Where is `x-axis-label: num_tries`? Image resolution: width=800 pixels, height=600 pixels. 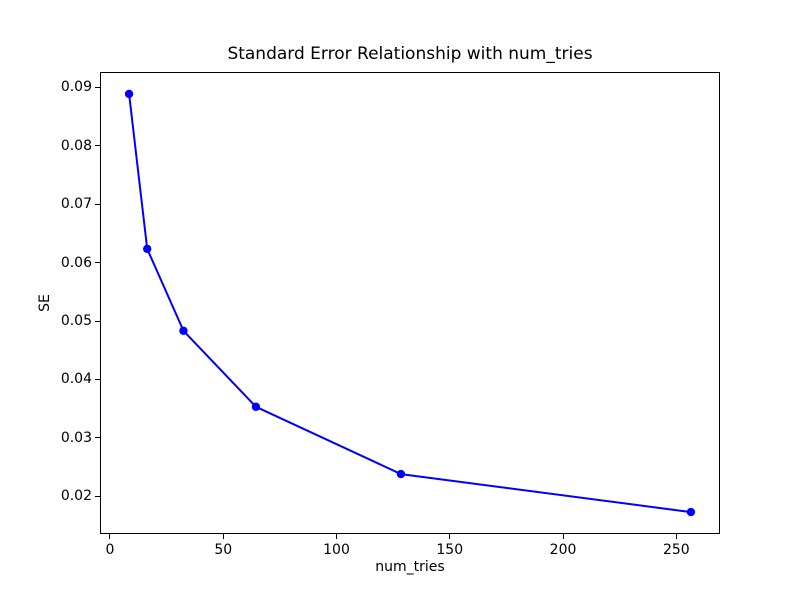 x-axis-label: num_tries is located at coordinates (410, 567).